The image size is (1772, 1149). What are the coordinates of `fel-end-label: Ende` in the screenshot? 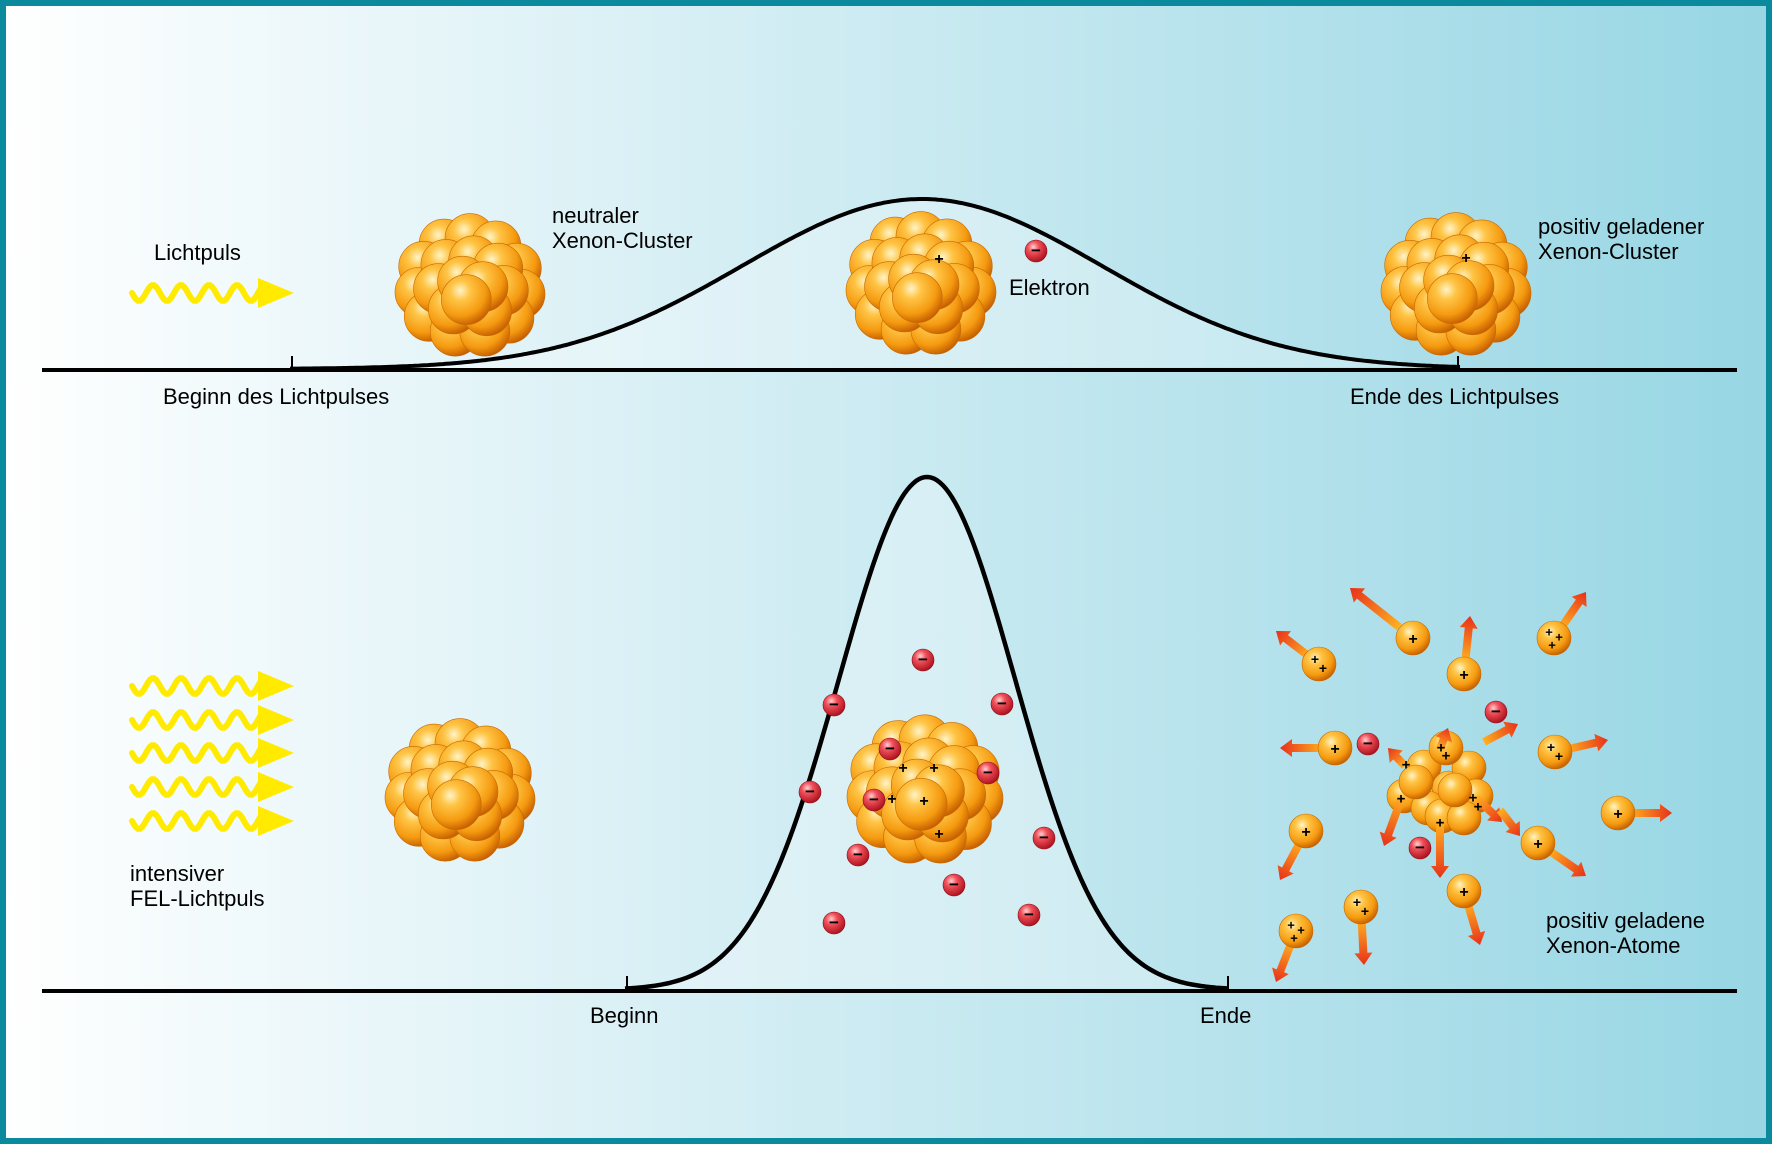 It's located at (1225, 1015).